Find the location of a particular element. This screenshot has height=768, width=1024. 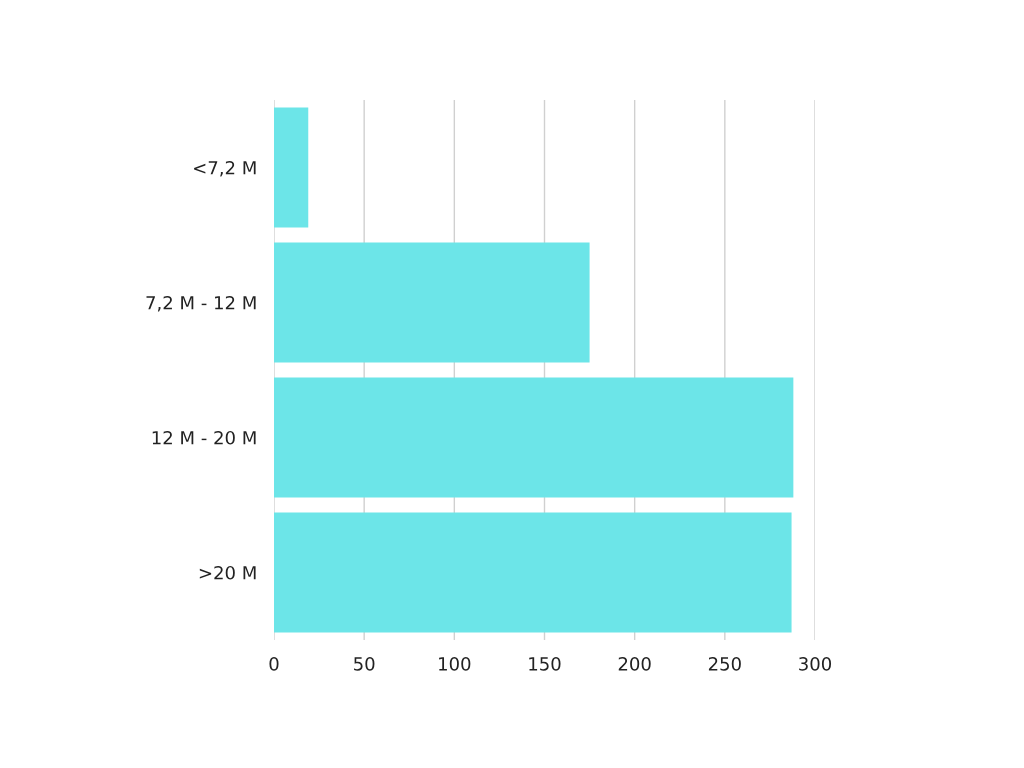

y-tick-label: >20 M is located at coordinates (227, 572).